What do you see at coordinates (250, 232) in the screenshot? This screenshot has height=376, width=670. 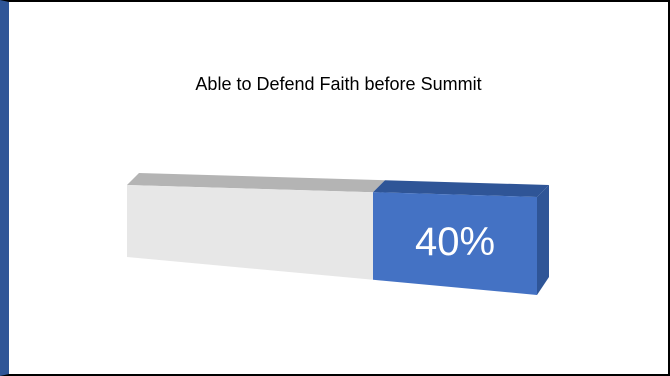 I see `bar-empty-front-face` at bounding box center [250, 232].